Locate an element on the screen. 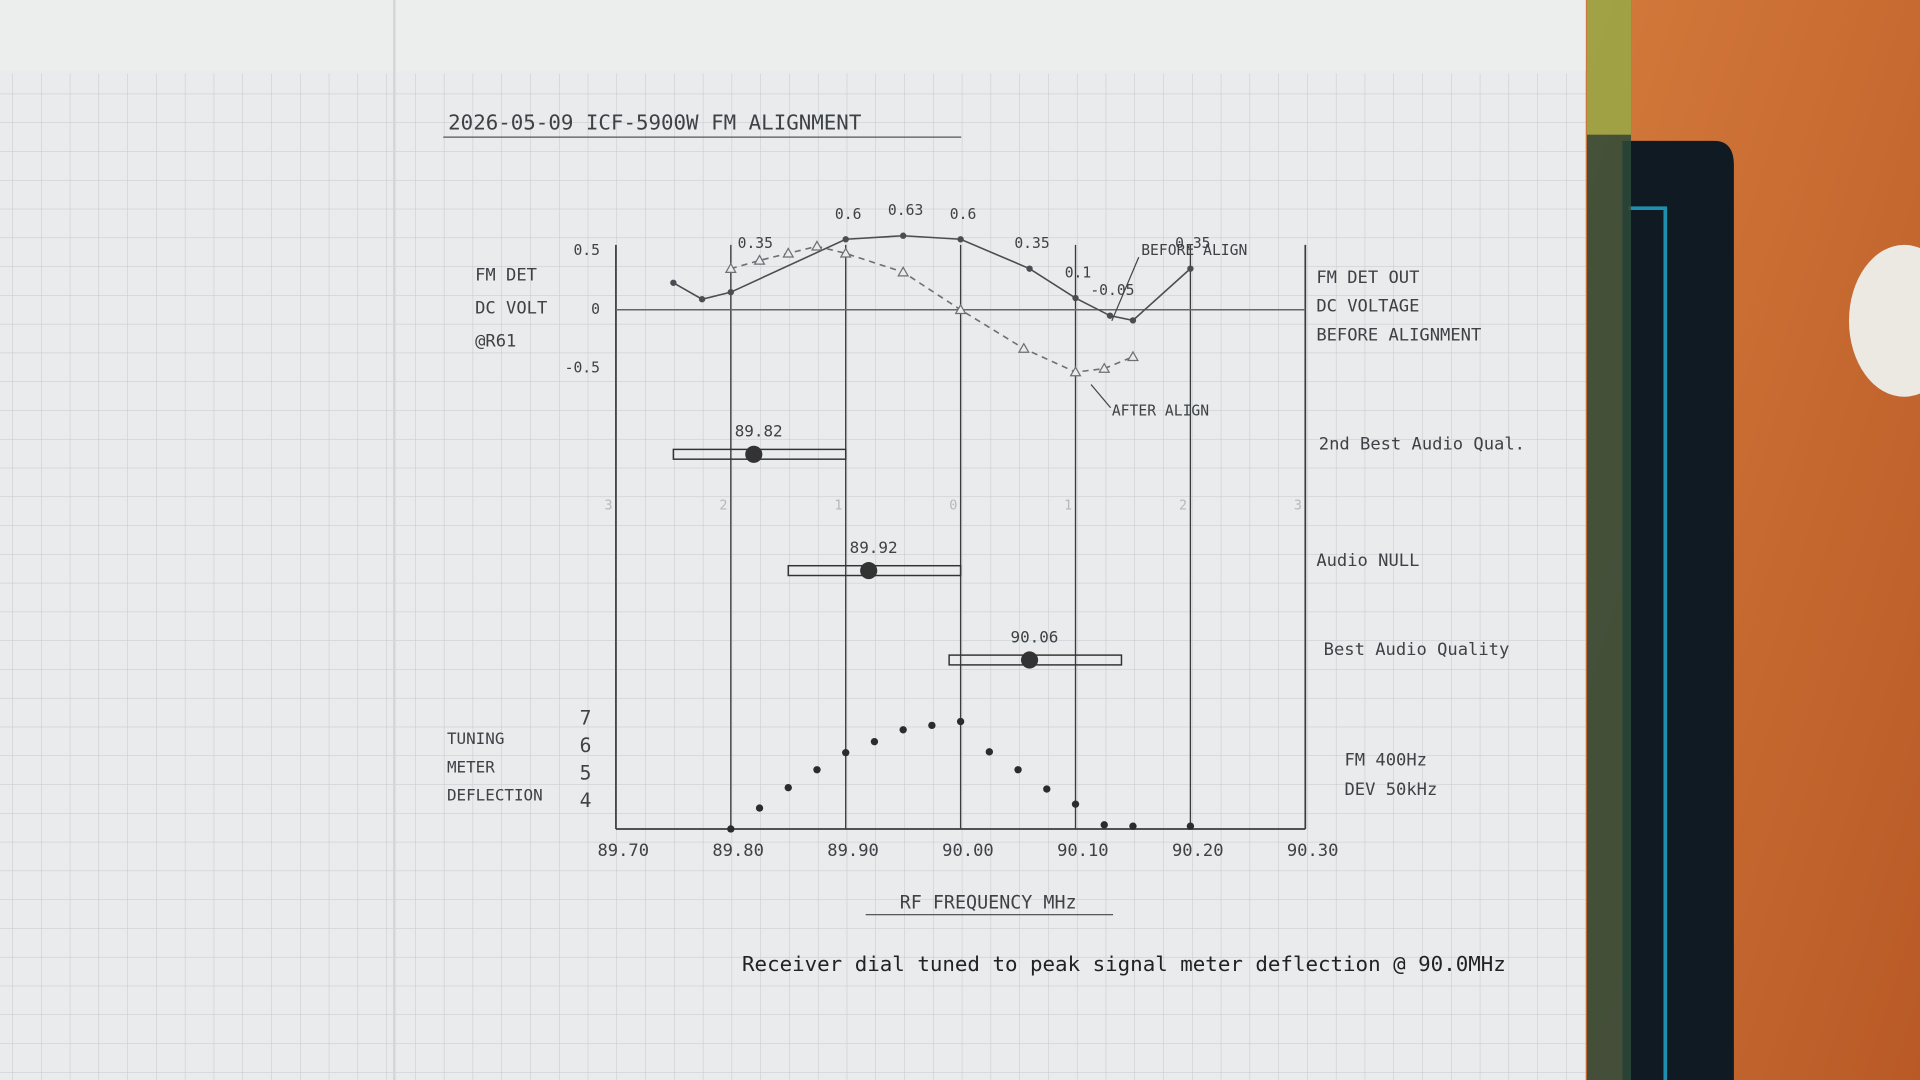 The image size is (1920, 1080). y-tick-label: 5 is located at coordinates (586, 772).